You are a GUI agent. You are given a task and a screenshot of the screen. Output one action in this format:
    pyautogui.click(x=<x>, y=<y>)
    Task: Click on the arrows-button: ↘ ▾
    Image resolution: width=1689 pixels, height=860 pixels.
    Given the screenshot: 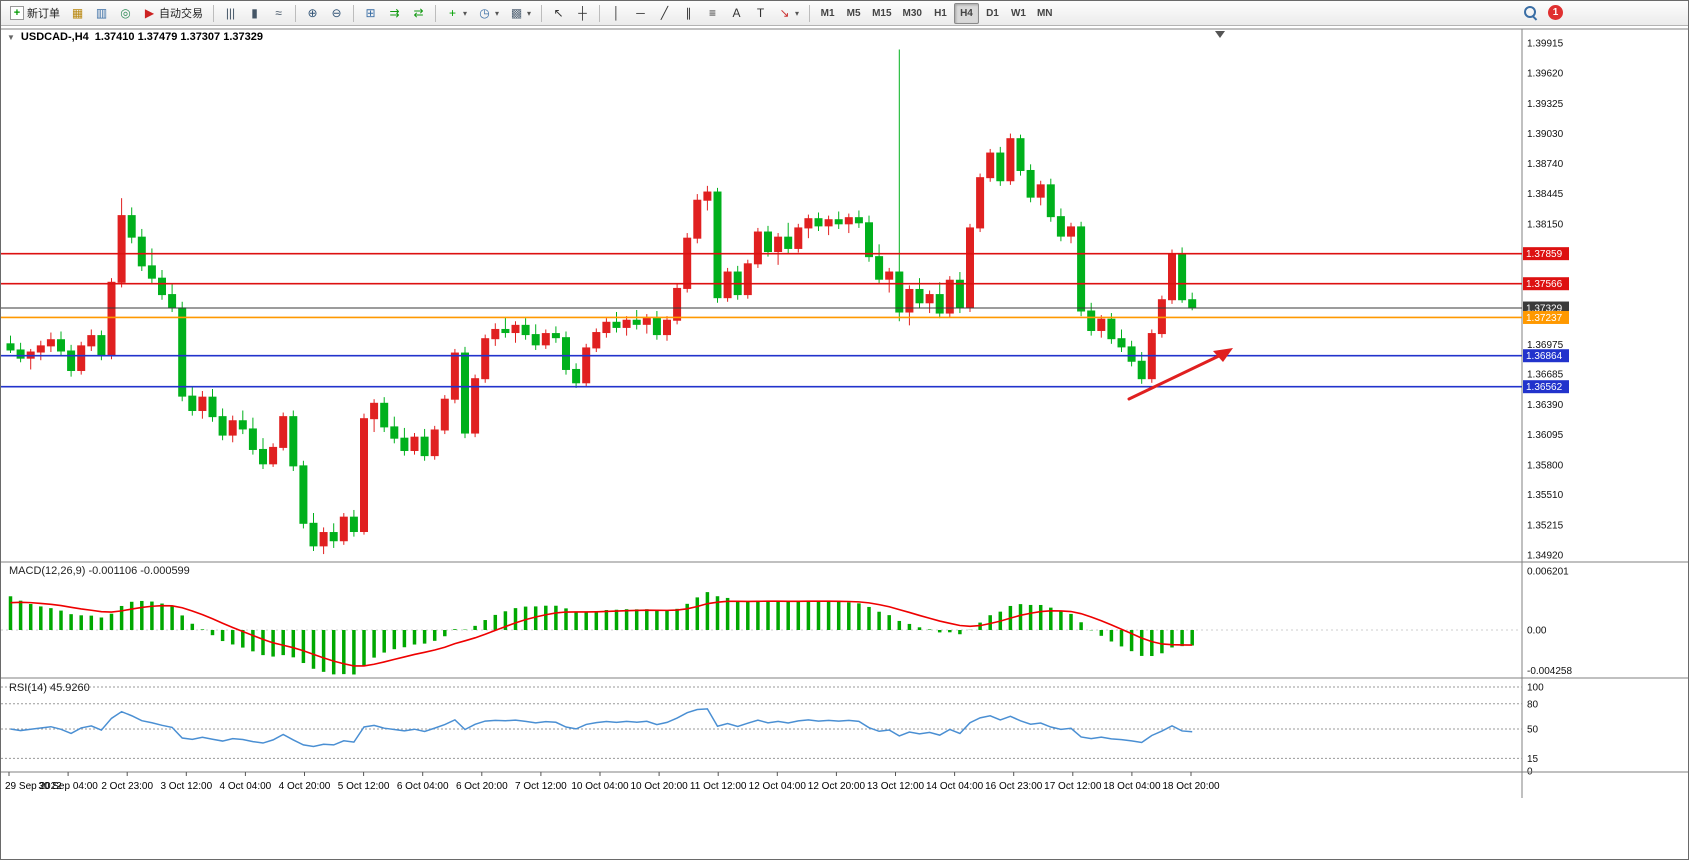 What is the action you would take?
    pyautogui.click(x=788, y=13)
    